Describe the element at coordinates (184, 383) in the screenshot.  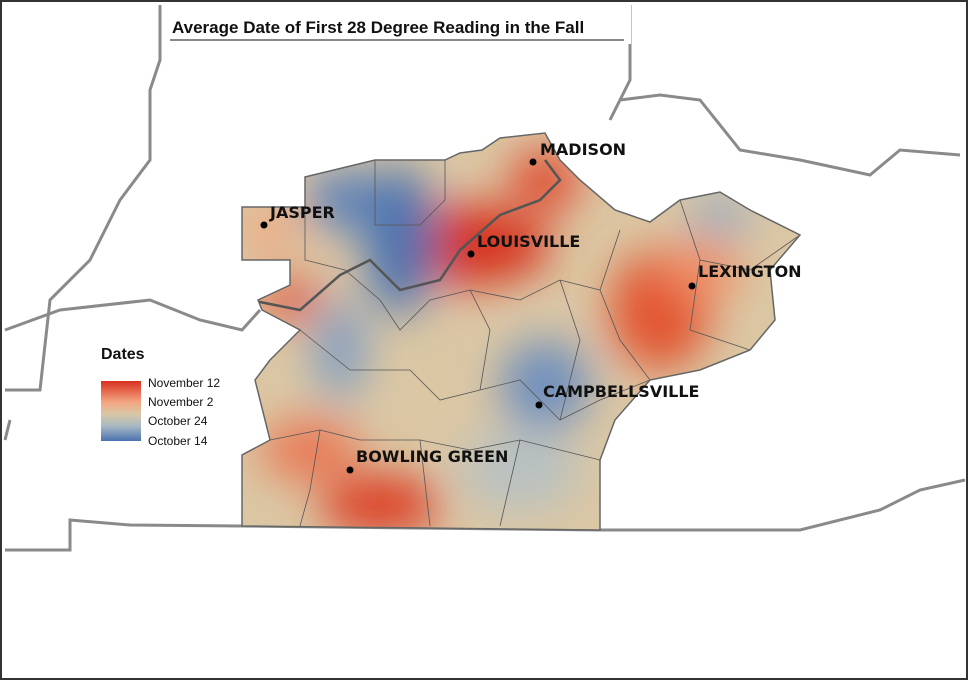
I see `legend-label: November 12` at that location.